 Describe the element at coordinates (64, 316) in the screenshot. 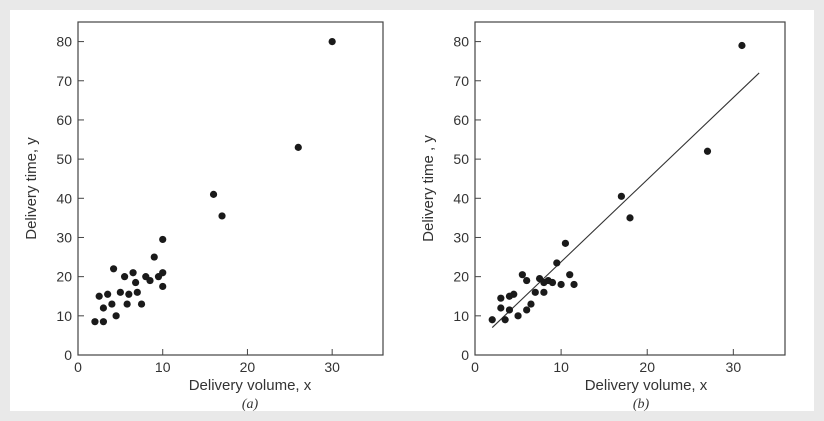

I see `y-tick-label-a: 10` at that location.